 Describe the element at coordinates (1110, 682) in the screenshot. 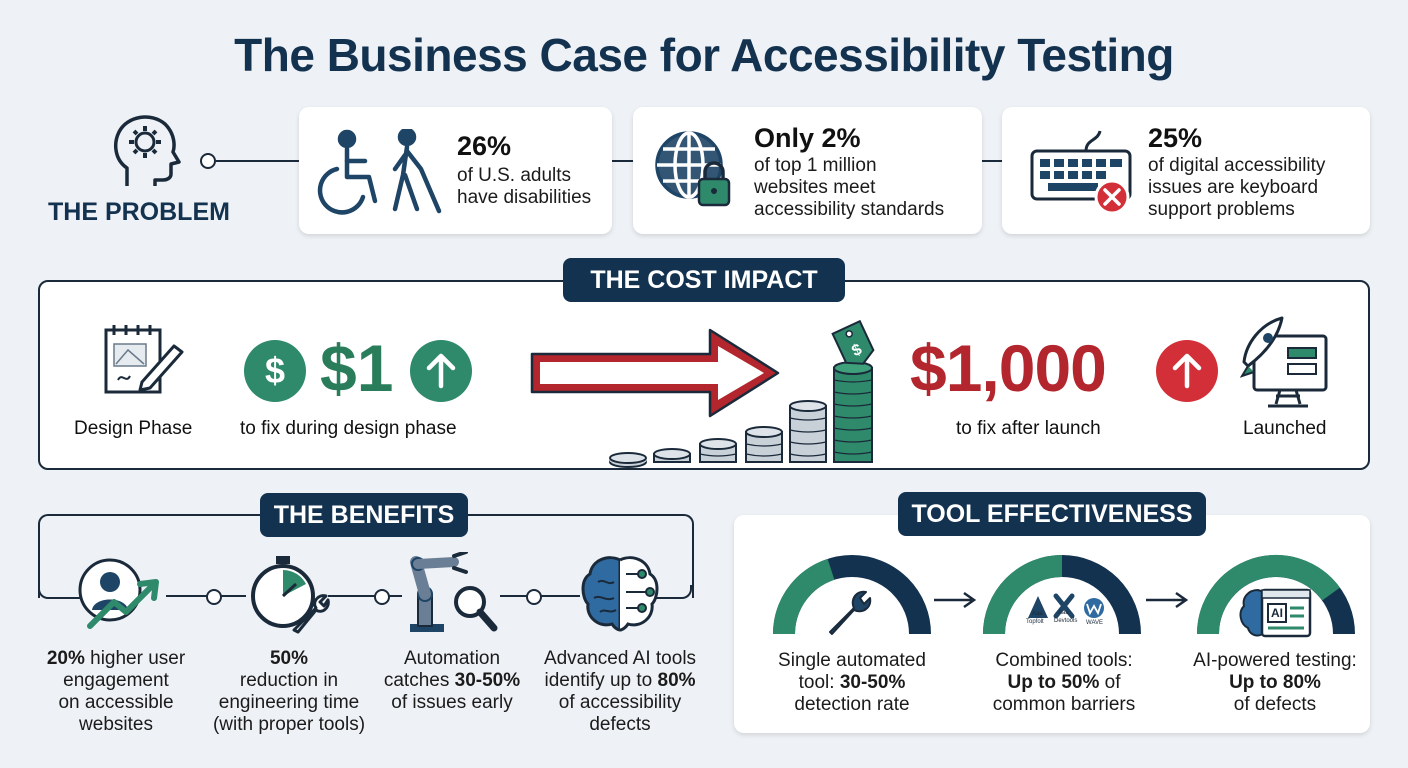

I see `tool-text: of` at that location.